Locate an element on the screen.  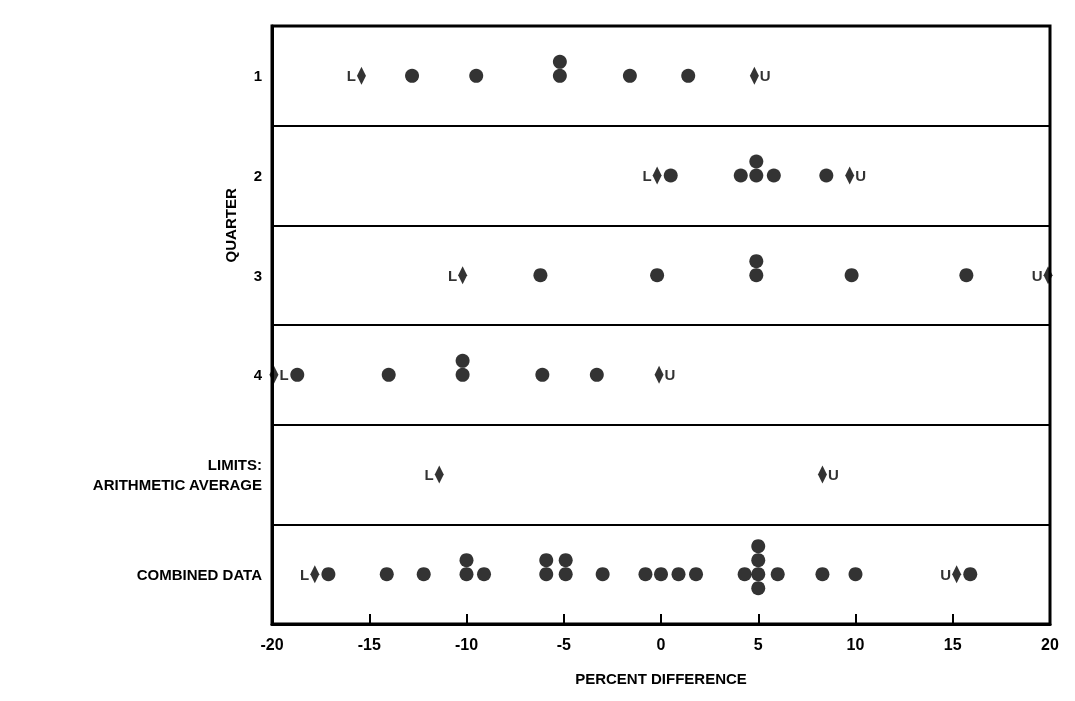
x-tick-label: 0 is located at coordinates (661, 644).